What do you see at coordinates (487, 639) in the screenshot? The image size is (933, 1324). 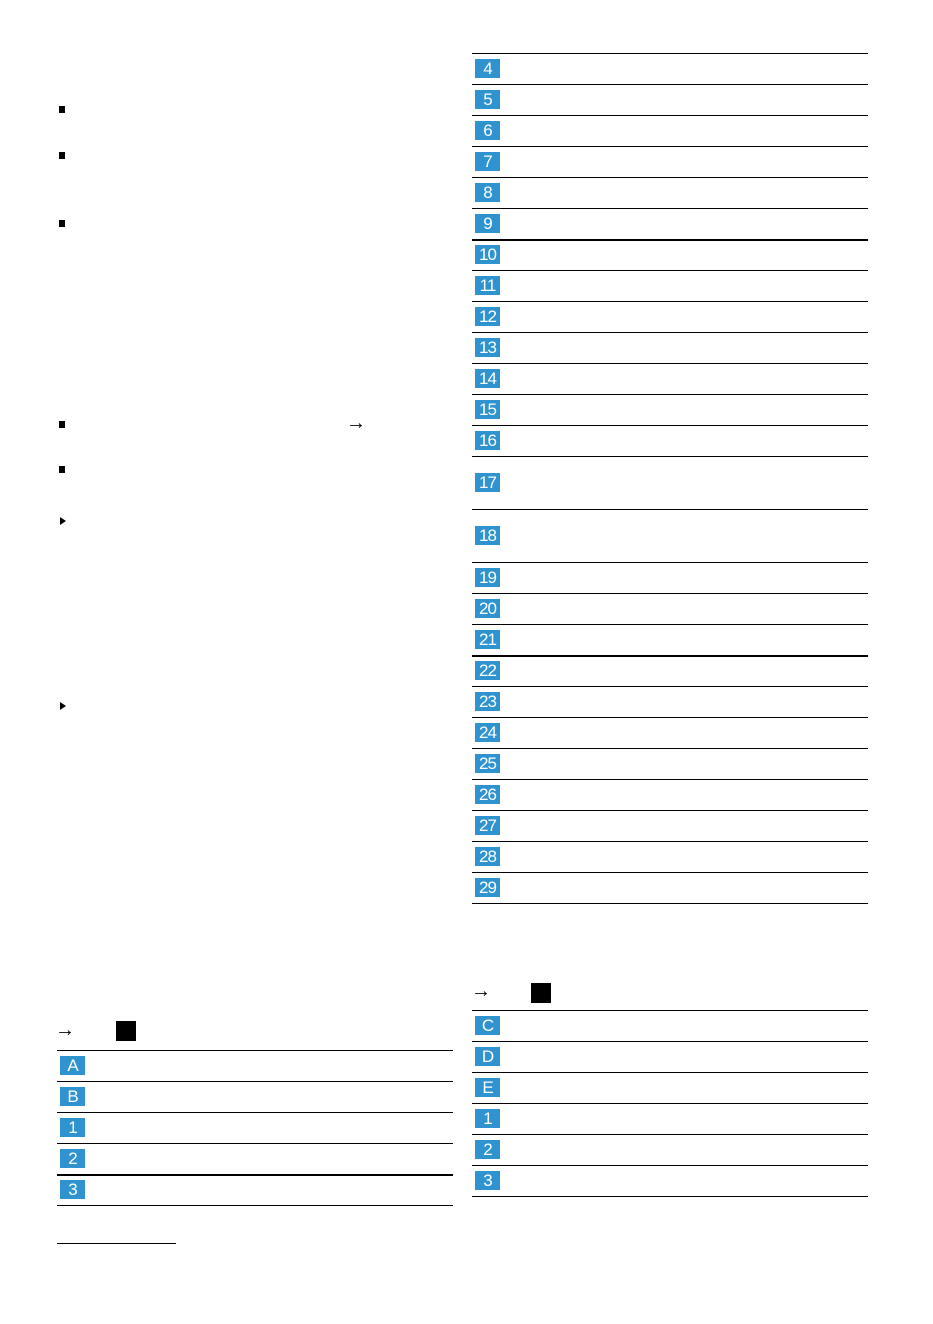 I see `row-badge: 21` at bounding box center [487, 639].